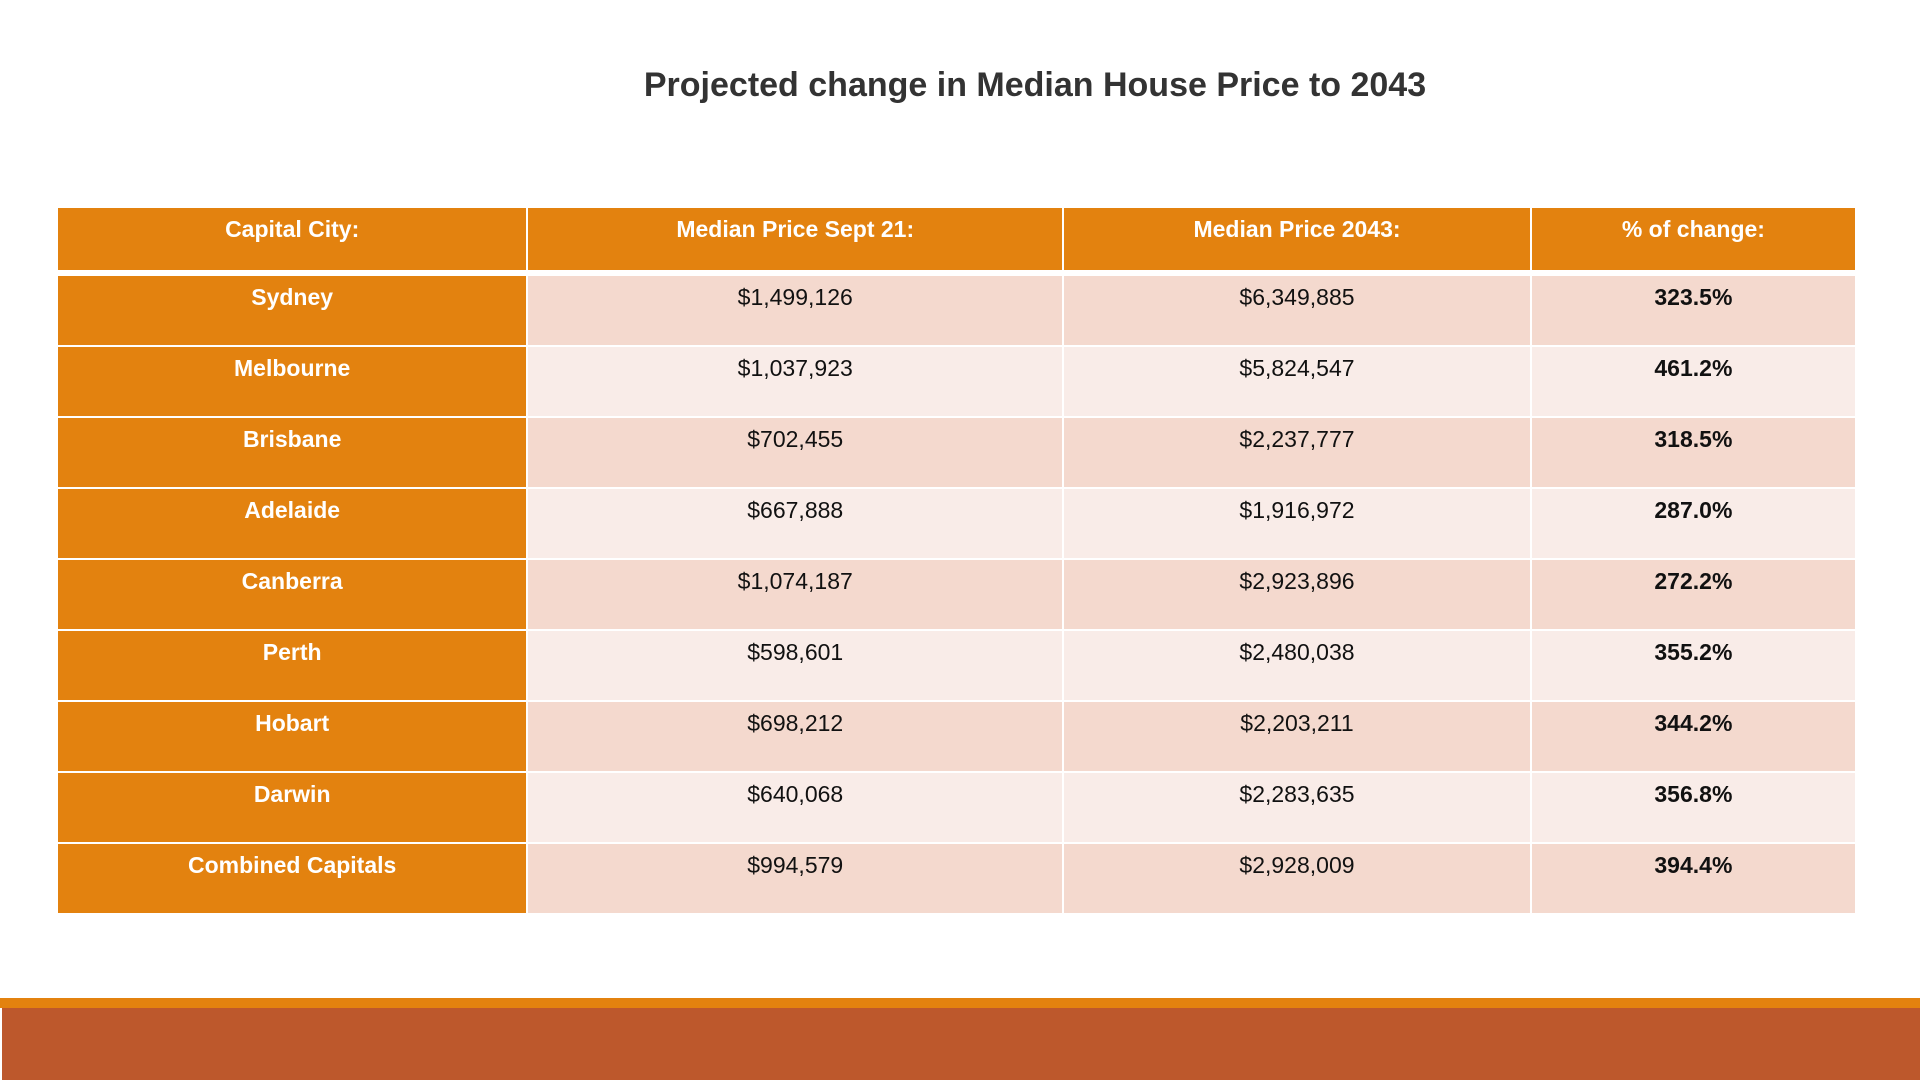 The image size is (1920, 1080). I want to click on median-price-sept21-cell: $1,037,923, so click(795, 381).